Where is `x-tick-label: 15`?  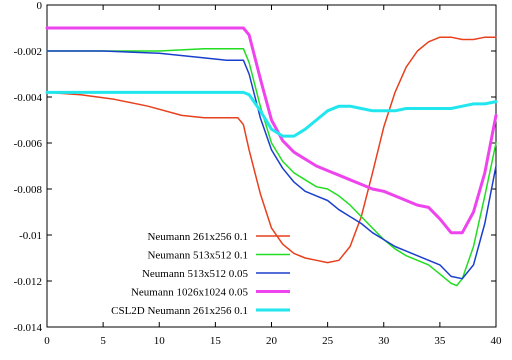 x-tick-label: 15 is located at coordinates (216, 341).